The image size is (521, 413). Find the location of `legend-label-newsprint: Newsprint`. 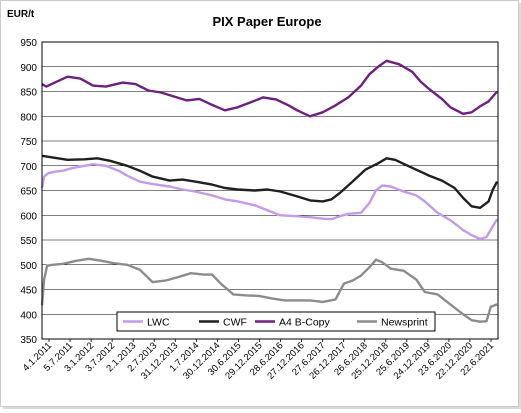

legend-label-newsprint: Newsprint is located at coordinates (404, 323).